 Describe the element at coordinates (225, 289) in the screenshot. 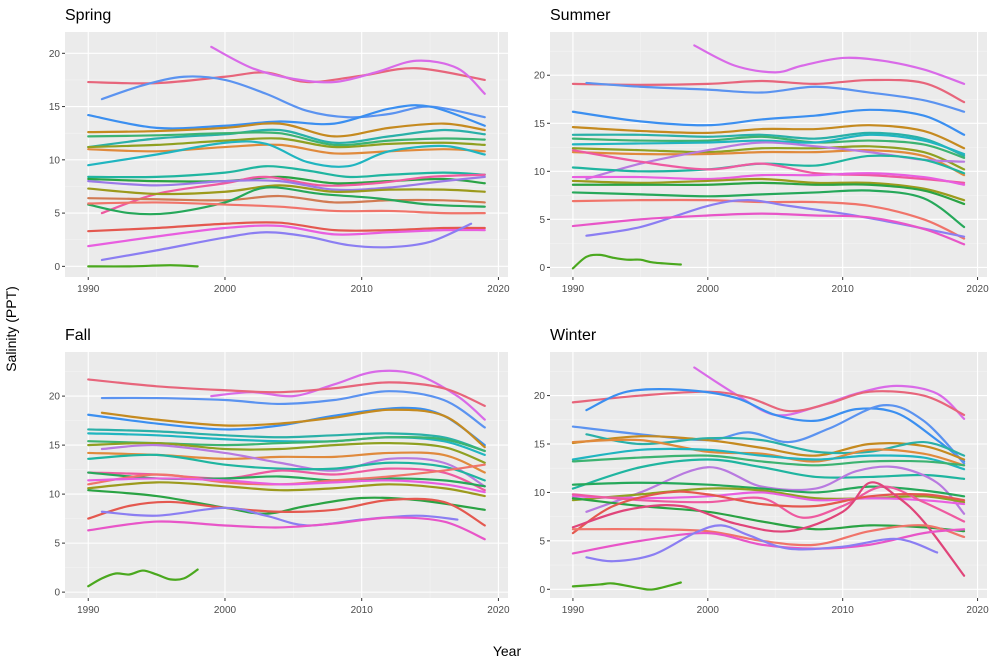

I see `x-tick-label: 2000` at that location.